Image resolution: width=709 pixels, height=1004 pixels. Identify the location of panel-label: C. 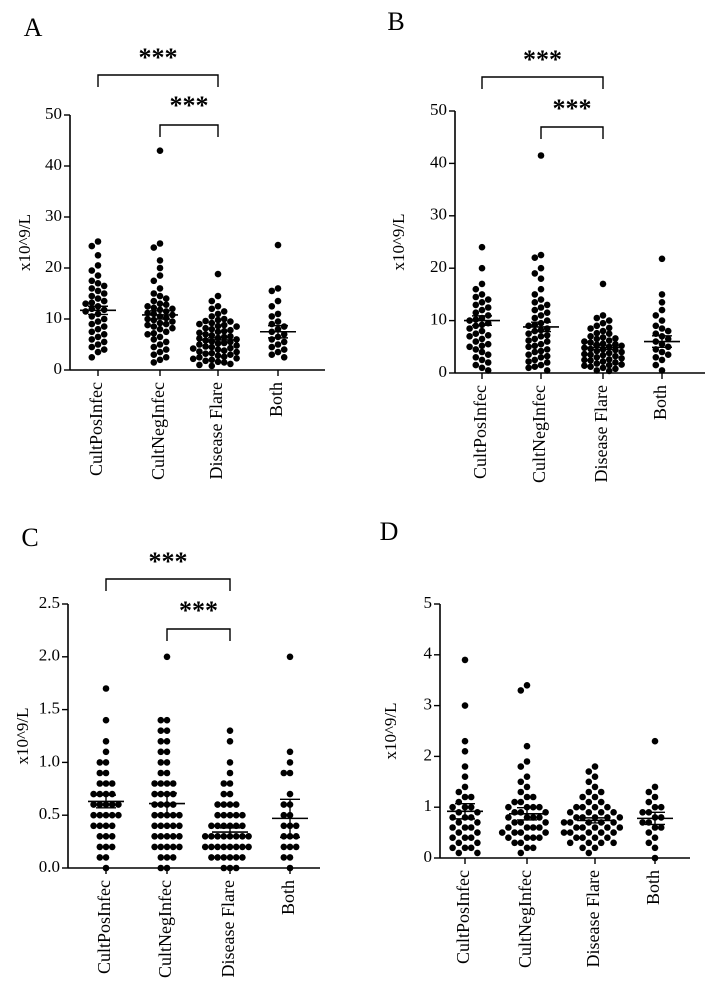
(29, 537).